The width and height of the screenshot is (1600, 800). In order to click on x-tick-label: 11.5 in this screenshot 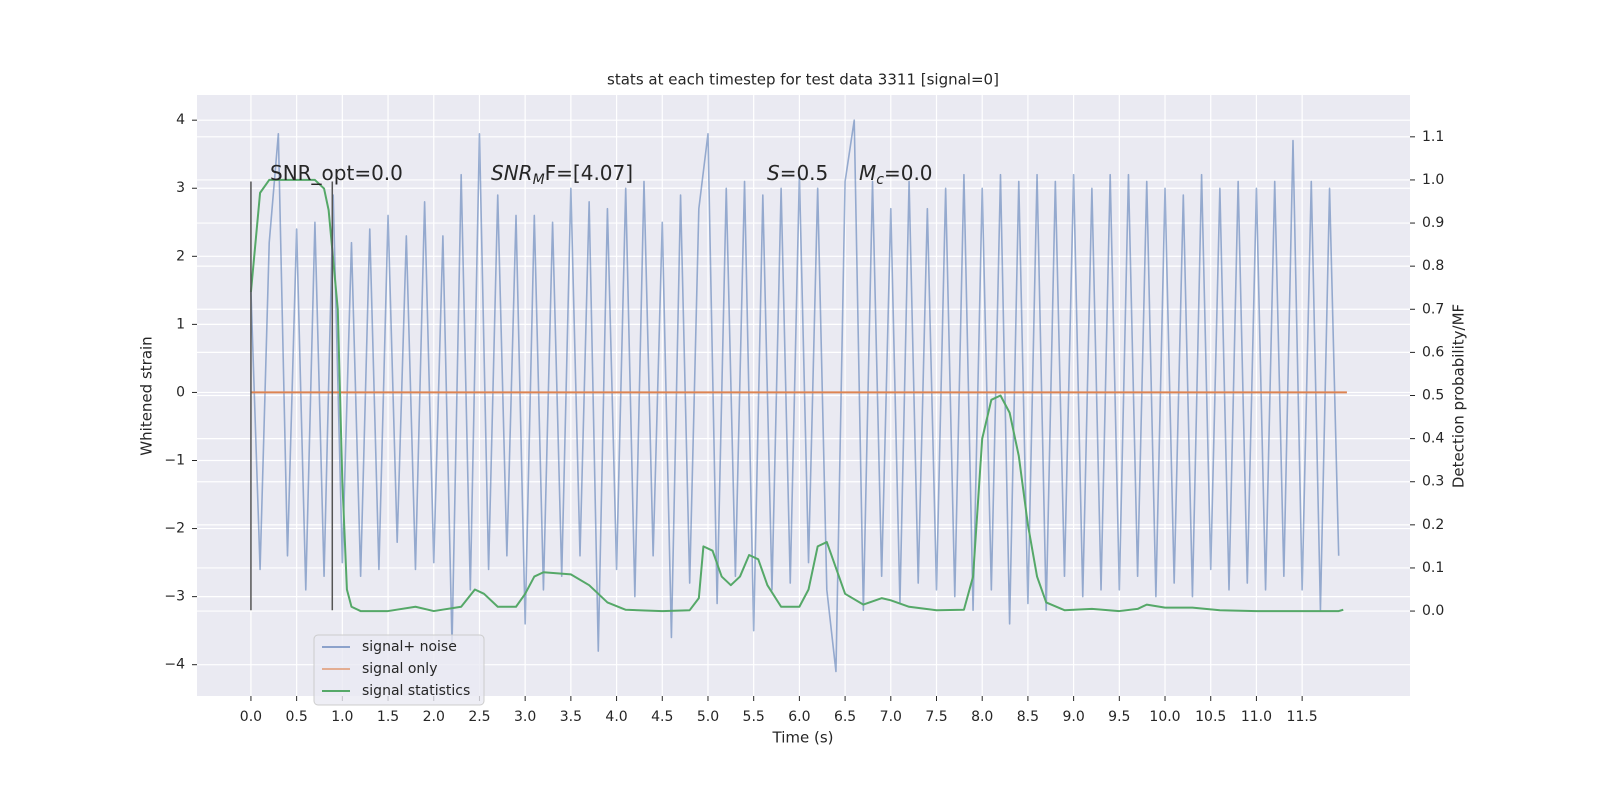, I will do `click(1302, 717)`.